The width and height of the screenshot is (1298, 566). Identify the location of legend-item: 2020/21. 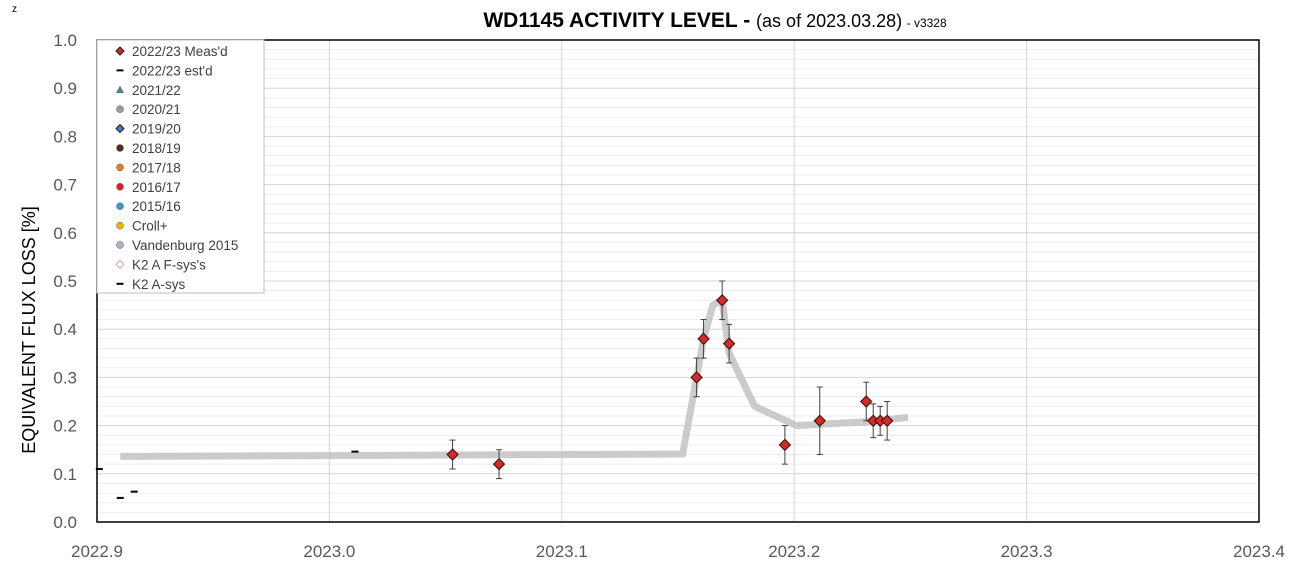
(148, 109).